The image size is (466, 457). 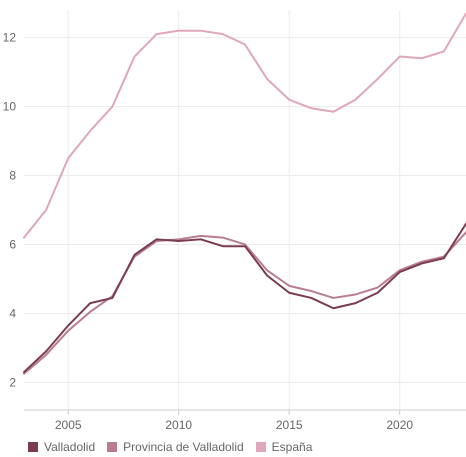 I want to click on y-tick-label: 10, so click(x=10, y=107).